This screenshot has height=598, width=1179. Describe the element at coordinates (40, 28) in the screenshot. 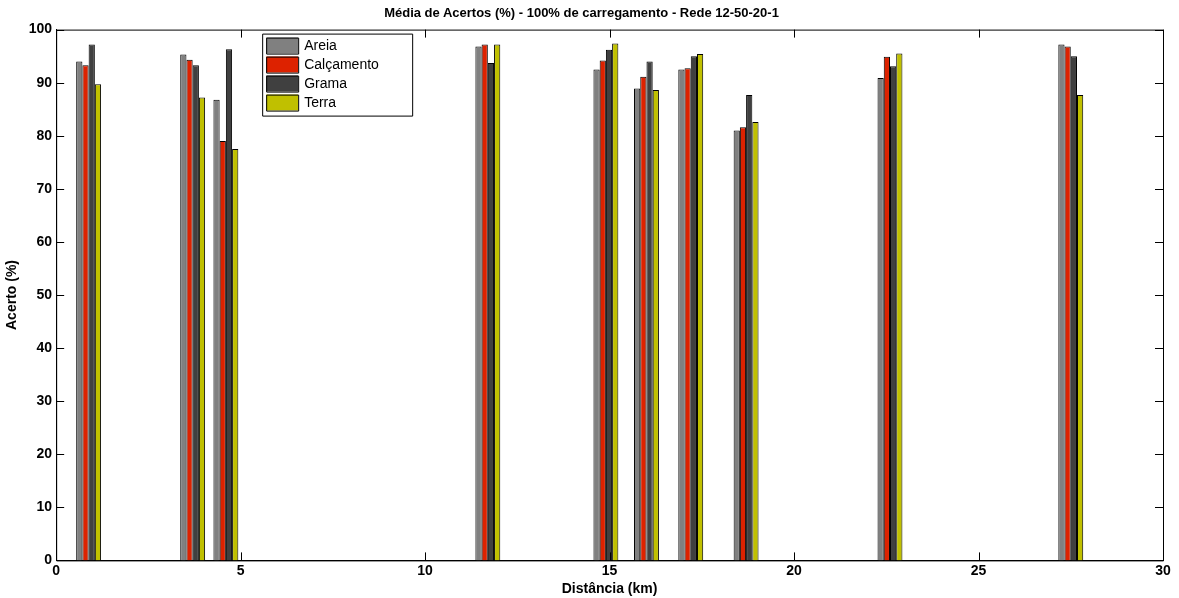

I see `y-tick-label: 100` at that location.